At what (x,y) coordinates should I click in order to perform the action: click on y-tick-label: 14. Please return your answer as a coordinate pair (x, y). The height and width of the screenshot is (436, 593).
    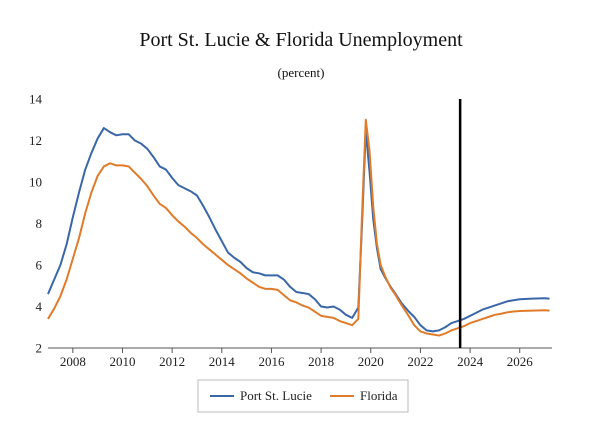
    Looking at the image, I should click on (36, 99).